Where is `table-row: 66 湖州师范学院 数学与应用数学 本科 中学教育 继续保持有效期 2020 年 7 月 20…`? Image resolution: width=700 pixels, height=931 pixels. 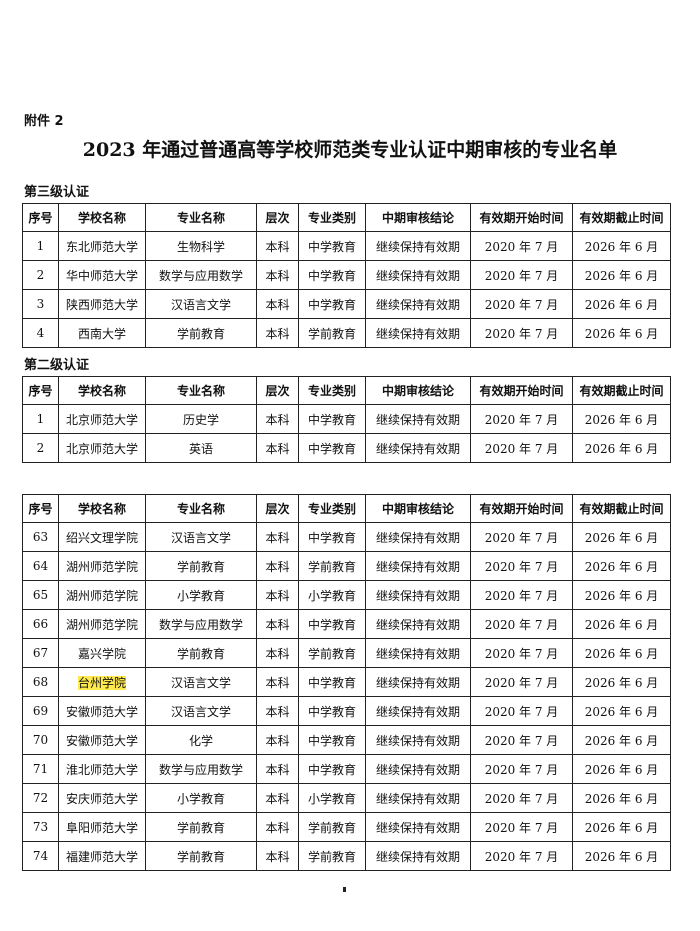 table-row: 66 湖州师范学院 数学与应用数学 本科 中学教育 继续保持有效期 2020 年 7 月 20… is located at coordinates (346, 624).